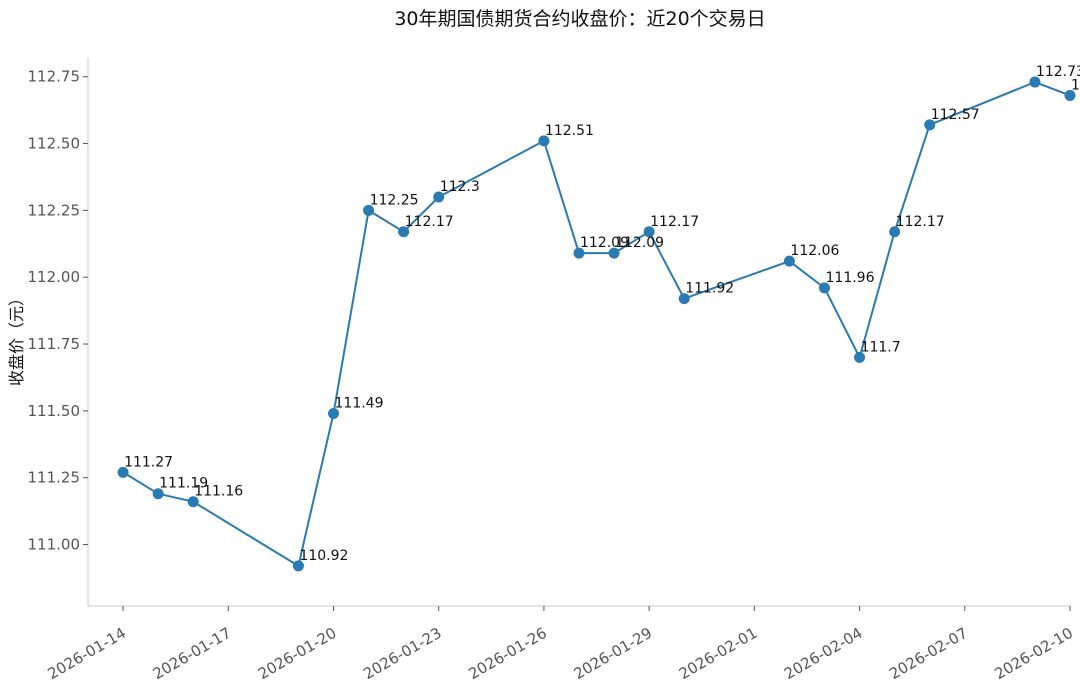 This screenshot has width=1080, height=687. I want to click on y-tick-label: 111.75, so click(54, 344).